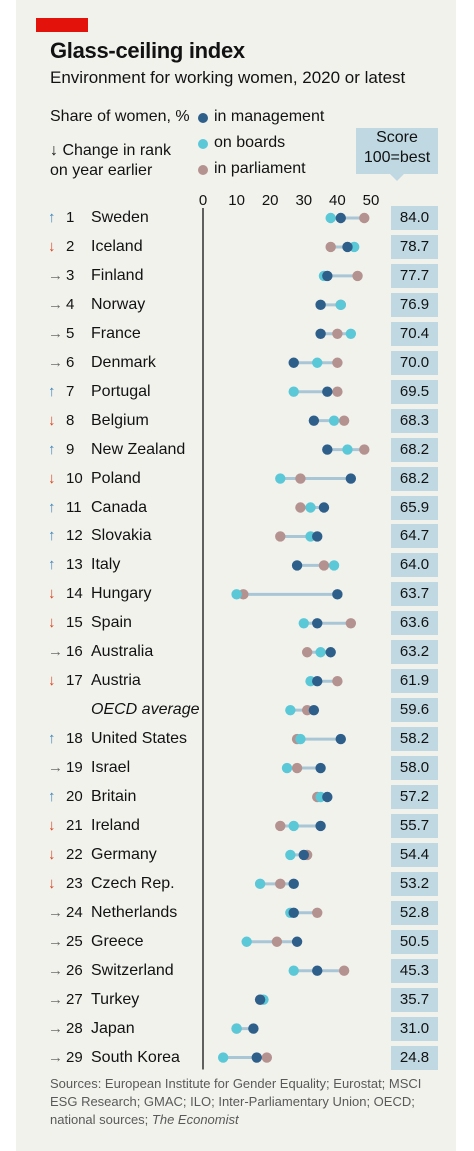 The height and width of the screenshot is (1151, 474). I want to click on score-header: Score 100=best, so click(397, 154).